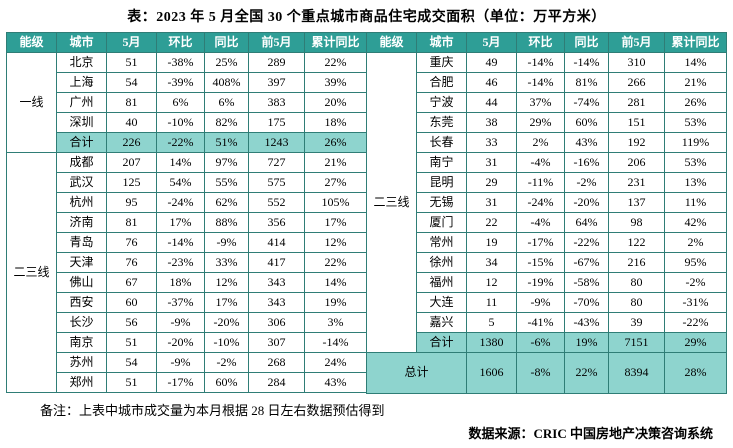  Describe the element at coordinates (695, 262) in the screenshot. I see `value-cell: 95%` at that location.